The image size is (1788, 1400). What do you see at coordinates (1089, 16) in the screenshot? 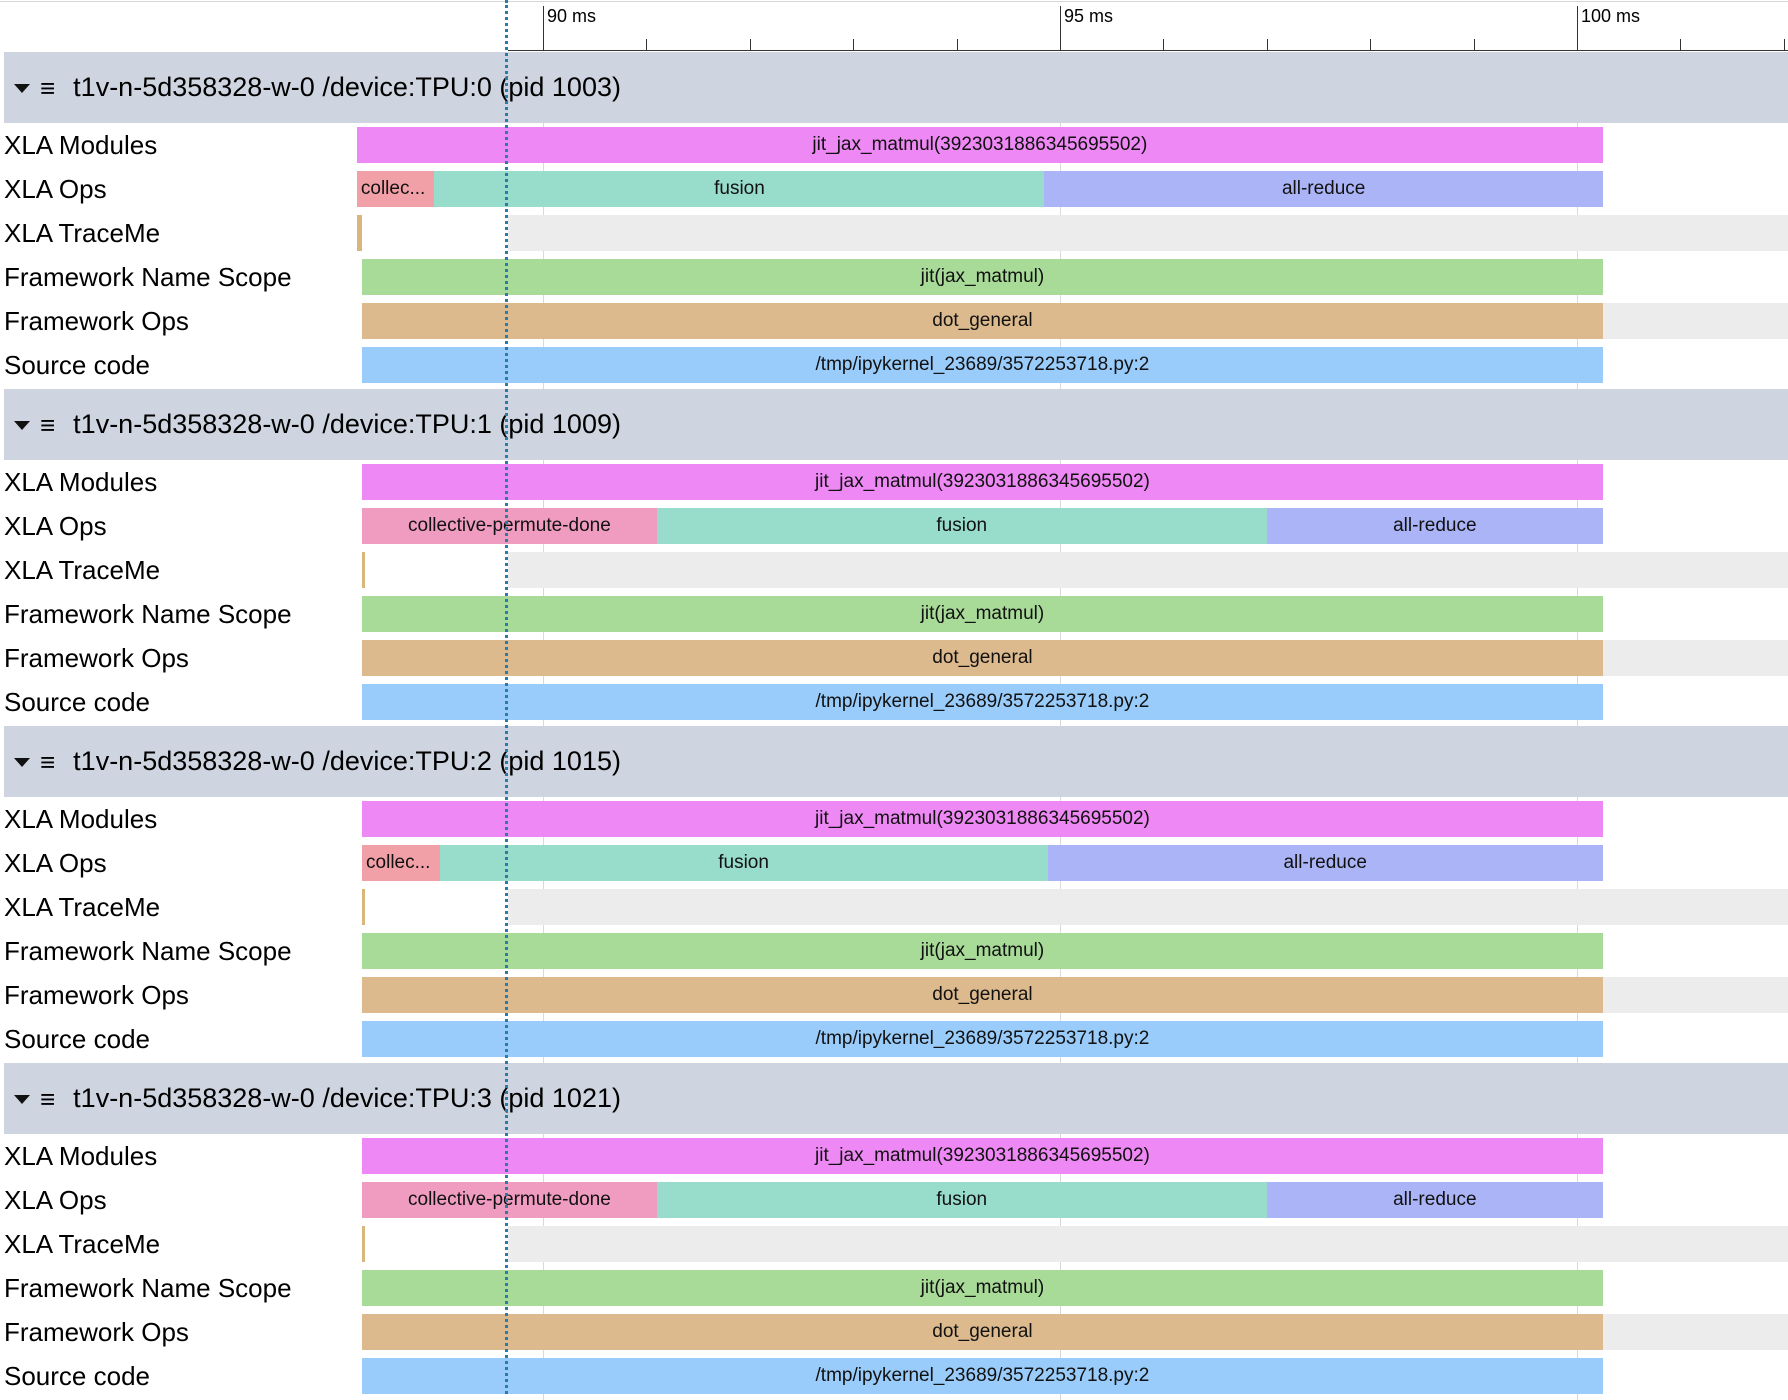
I see `ruler-tick-label: 95 ms` at bounding box center [1089, 16].